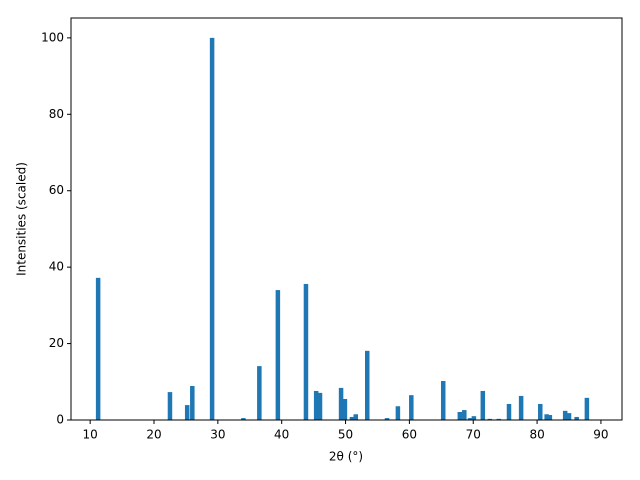 The width and height of the screenshot is (640, 480). I want to click on x-tick-label: 60, so click(409, 435).